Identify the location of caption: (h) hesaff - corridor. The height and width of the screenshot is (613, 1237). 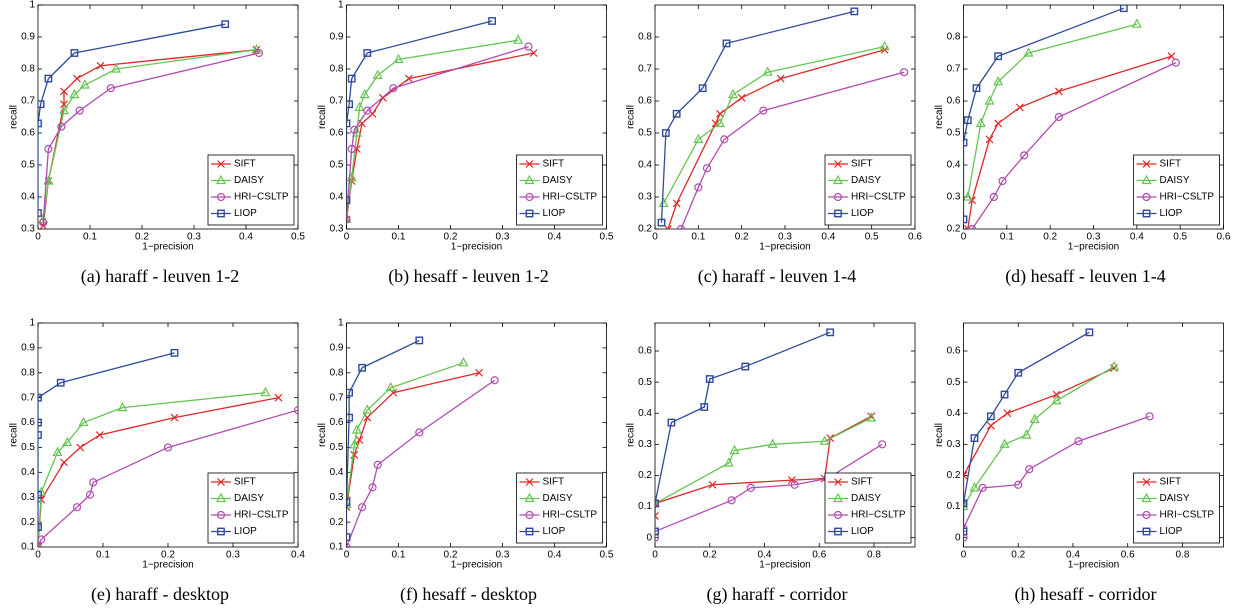
(1085, 594).